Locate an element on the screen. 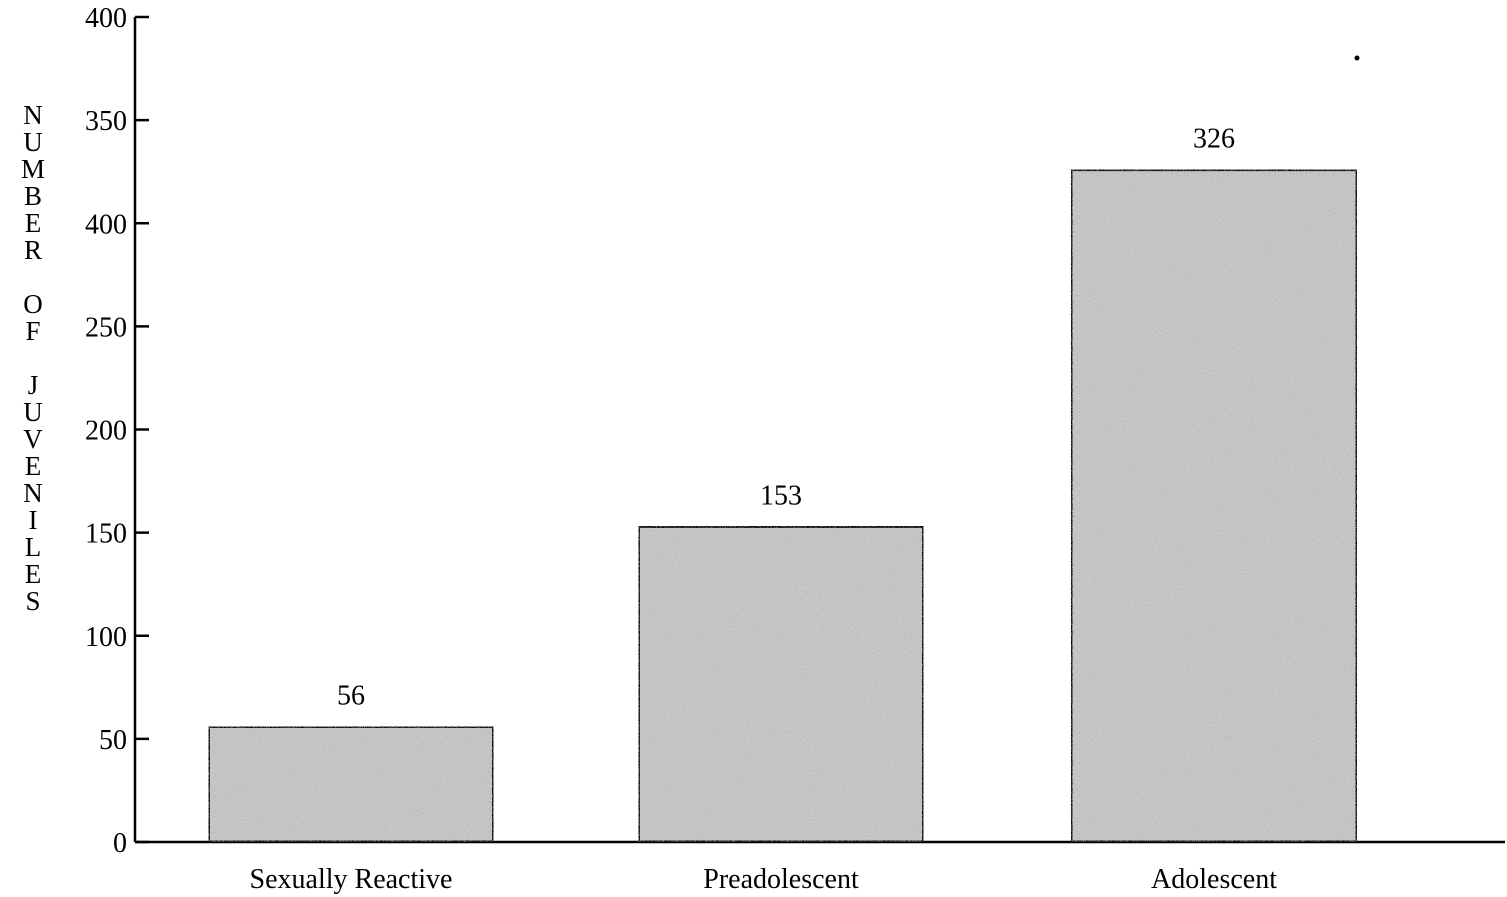 The height and width of the screenshot is (897, 1507). y-axis-label-letter: F is located at coordinates (33, 331).